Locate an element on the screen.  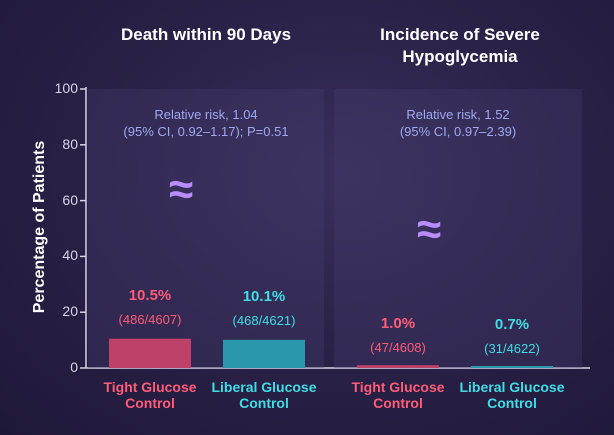
bar-value-label: 0.7% is located at coordinates (512, 325).